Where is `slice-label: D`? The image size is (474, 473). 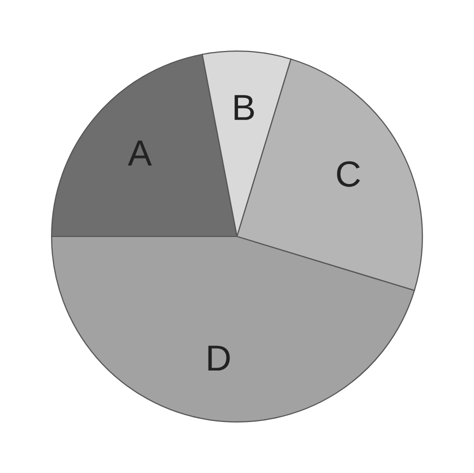 slice-label: D is located at coordinates (219, 358).